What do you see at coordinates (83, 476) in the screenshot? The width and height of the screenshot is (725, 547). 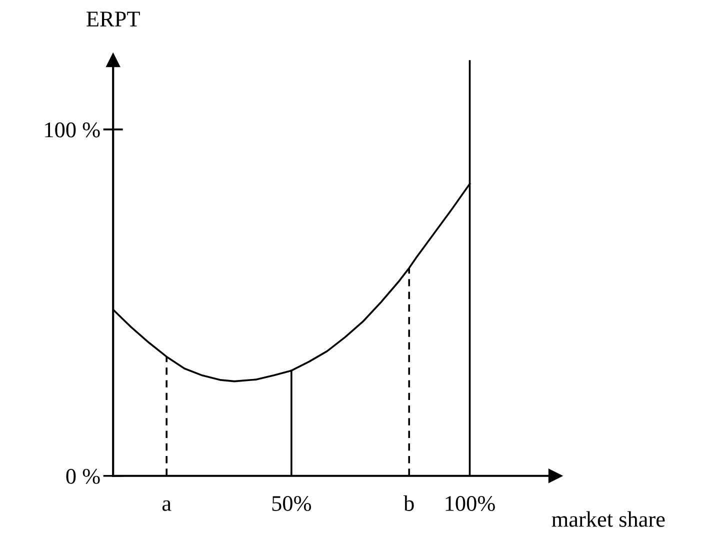 I see `y-tick-label: 0 %` at bounding box center [83, 476].